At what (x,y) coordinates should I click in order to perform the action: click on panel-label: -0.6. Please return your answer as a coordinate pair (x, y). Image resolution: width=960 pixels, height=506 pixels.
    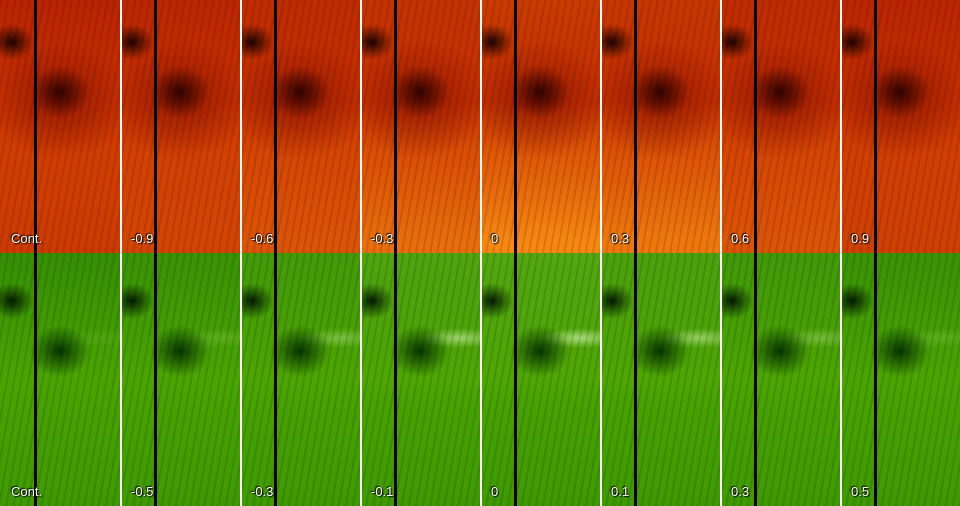
    Looking at the image, I should click on (262, 238).